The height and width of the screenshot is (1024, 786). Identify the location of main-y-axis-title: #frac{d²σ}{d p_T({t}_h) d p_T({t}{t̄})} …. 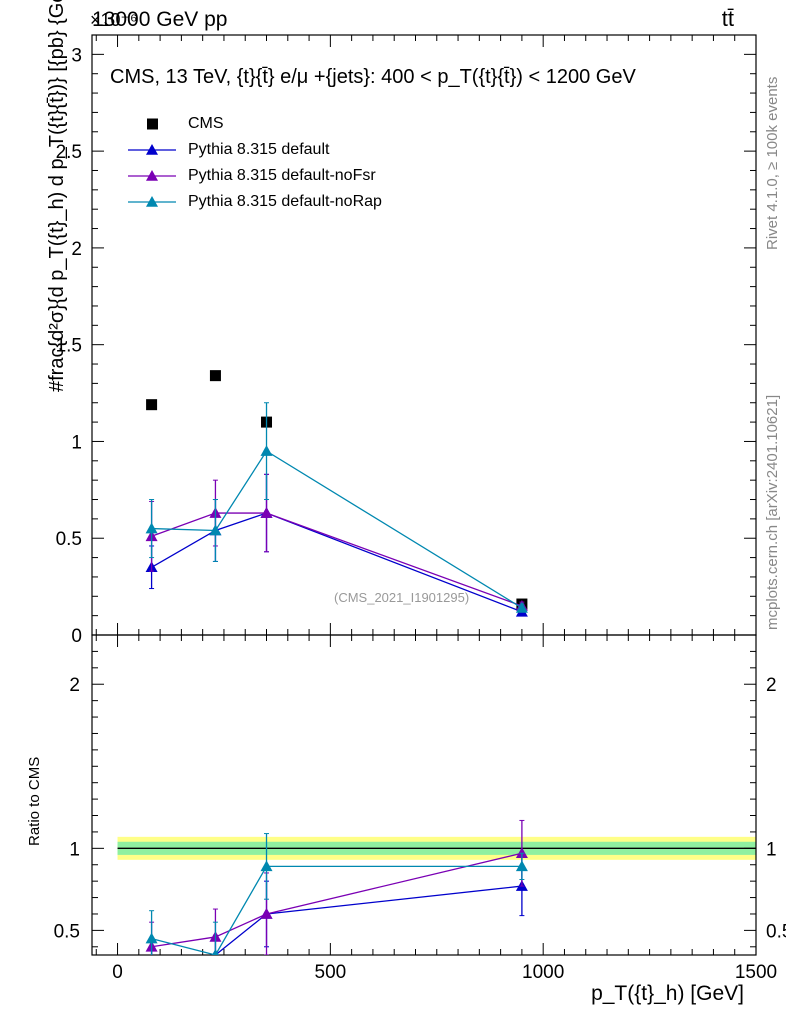
(57, 196).